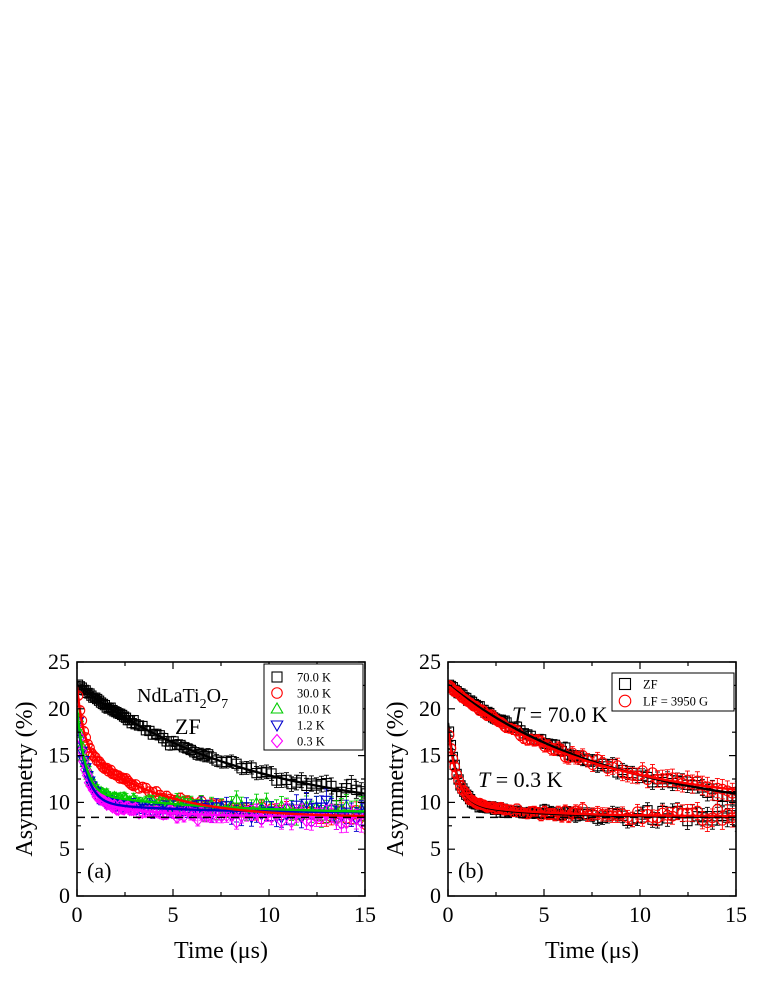  I want to click on panel-b-y-axis-label: Asymmetry (%), so click(396, 778).